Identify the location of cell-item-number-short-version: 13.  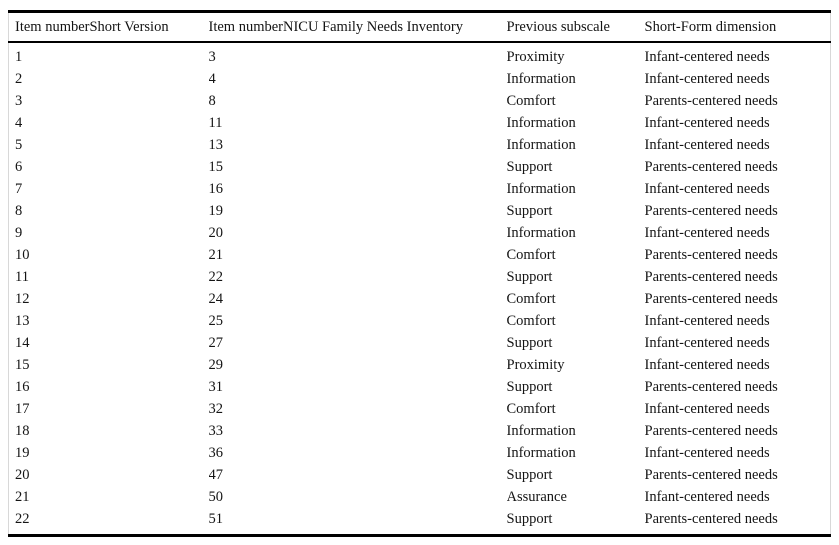
(22, 321).